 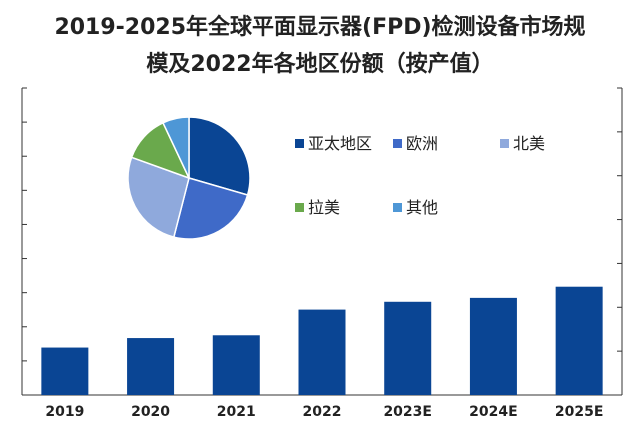 I want to click on legend-label: 亚太地区, so click(x=340, y=143).